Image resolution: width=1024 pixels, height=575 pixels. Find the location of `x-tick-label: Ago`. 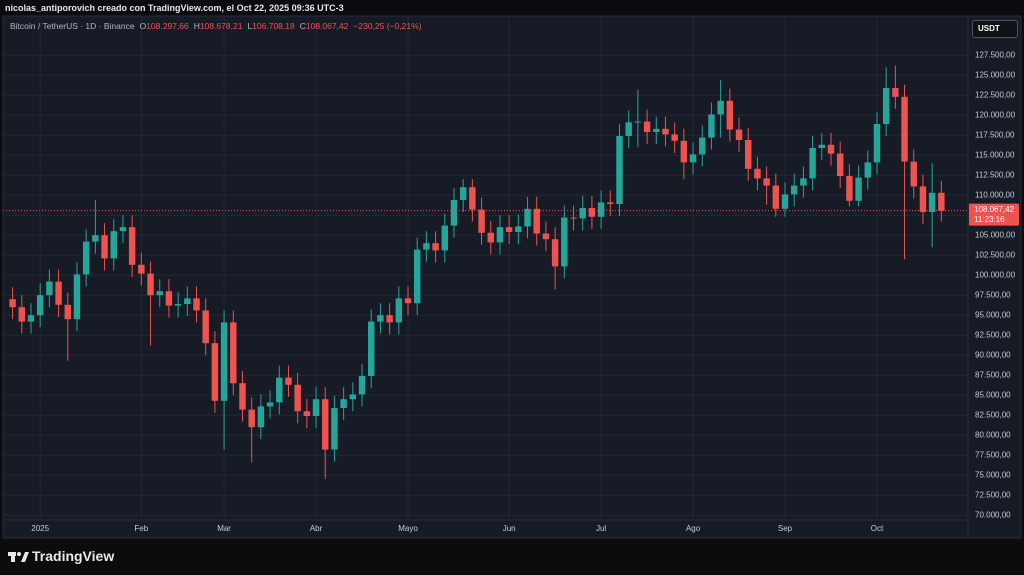

x-tick-label: Ago is located at coordinates (693, 528).